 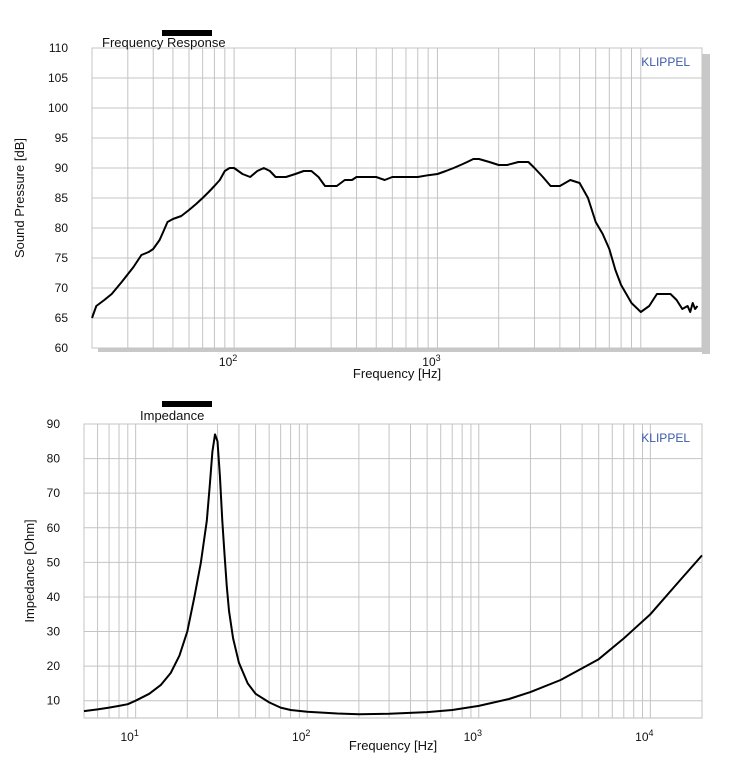 I want to click on fr-ytick-label: 80, so click(x=62, y=228).